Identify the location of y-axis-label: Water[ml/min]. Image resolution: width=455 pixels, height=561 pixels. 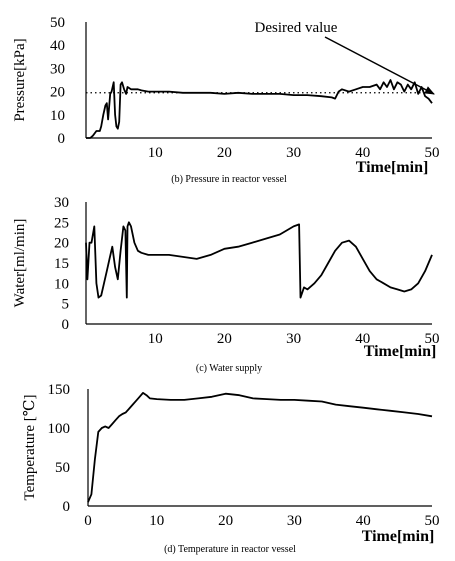
(20, 263).